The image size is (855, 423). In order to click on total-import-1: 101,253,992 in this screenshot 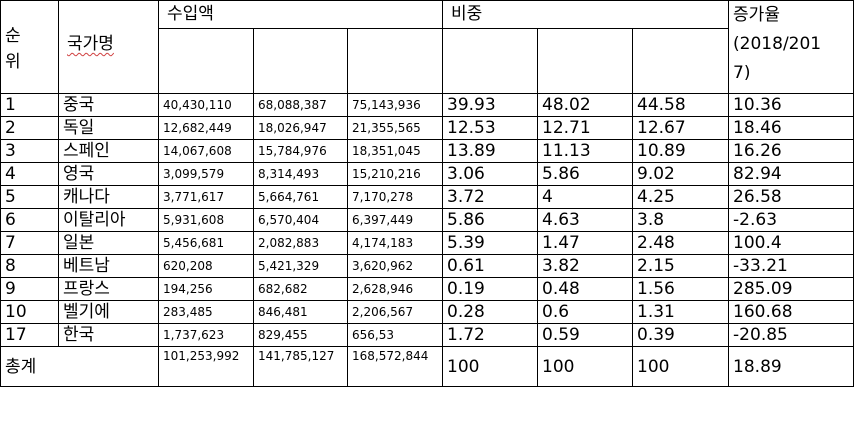, I will do `click(206, 366)`.